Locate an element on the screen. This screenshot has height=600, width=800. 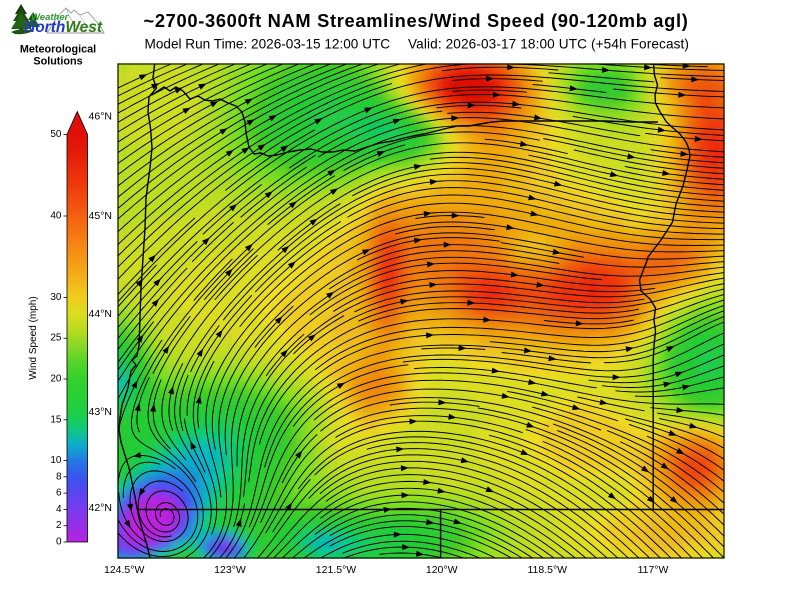
svg-text: 0 is located at coordinates (59, 542).